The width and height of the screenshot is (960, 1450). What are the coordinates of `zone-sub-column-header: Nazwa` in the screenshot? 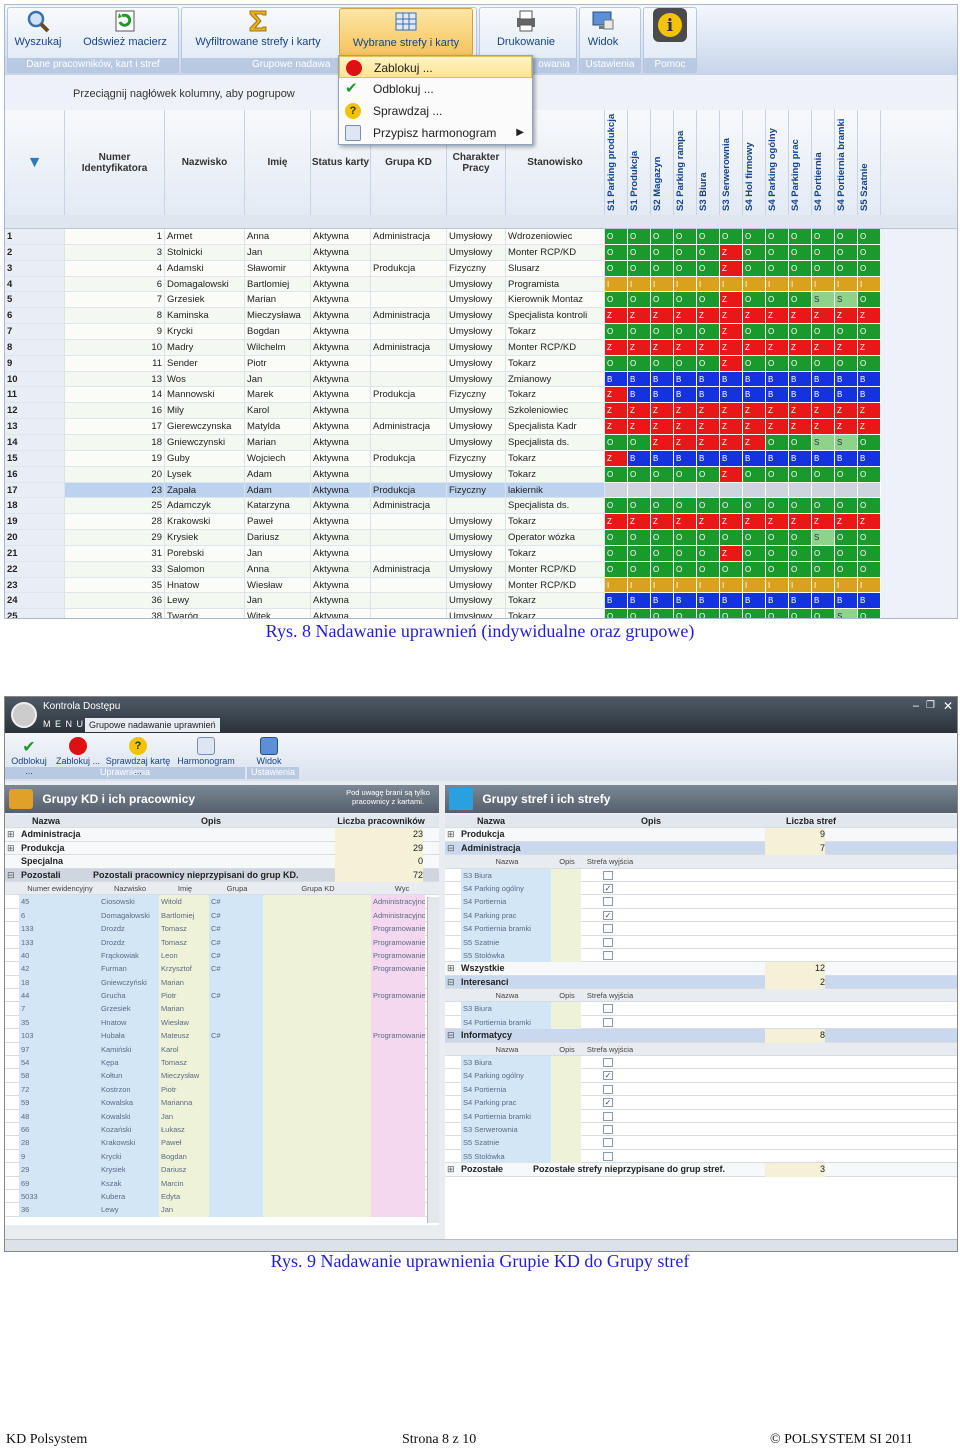 It's located at (507, 996).